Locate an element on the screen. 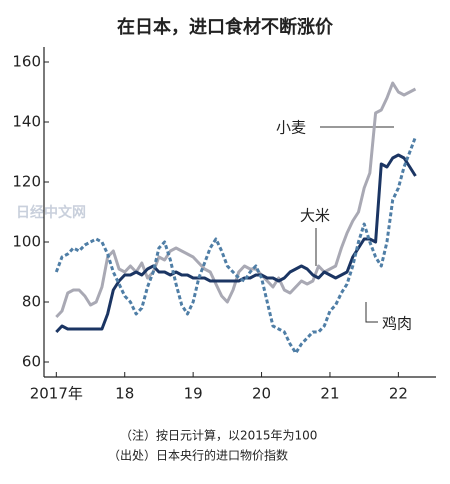  y-tick-label: 100 is located at coordinates (26, 242).